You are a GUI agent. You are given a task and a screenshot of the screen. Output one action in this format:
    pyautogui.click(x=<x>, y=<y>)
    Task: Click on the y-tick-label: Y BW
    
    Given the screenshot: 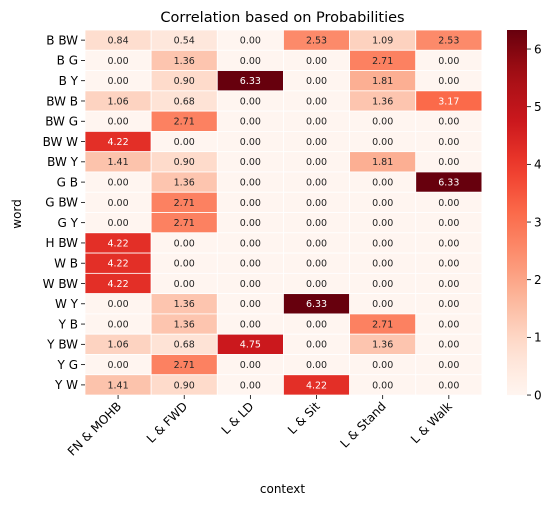 What is the action you would take?
    pyautogui.click(x=62, y=345)
    